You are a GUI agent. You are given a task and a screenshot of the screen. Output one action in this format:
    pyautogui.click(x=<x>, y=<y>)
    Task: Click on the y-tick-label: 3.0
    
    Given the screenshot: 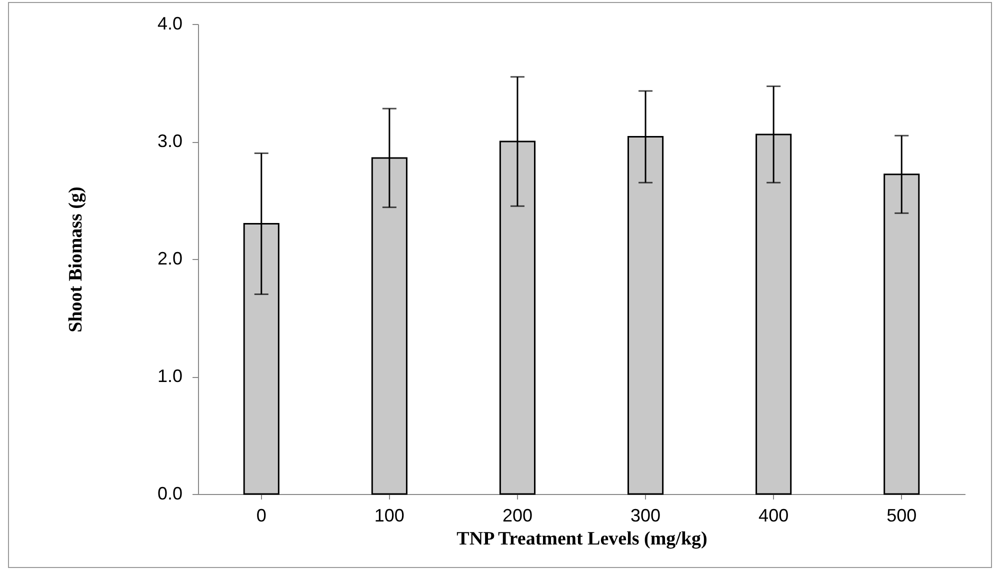 What is the action you would take?
    pyautogui.click(x=169, y=141)
    